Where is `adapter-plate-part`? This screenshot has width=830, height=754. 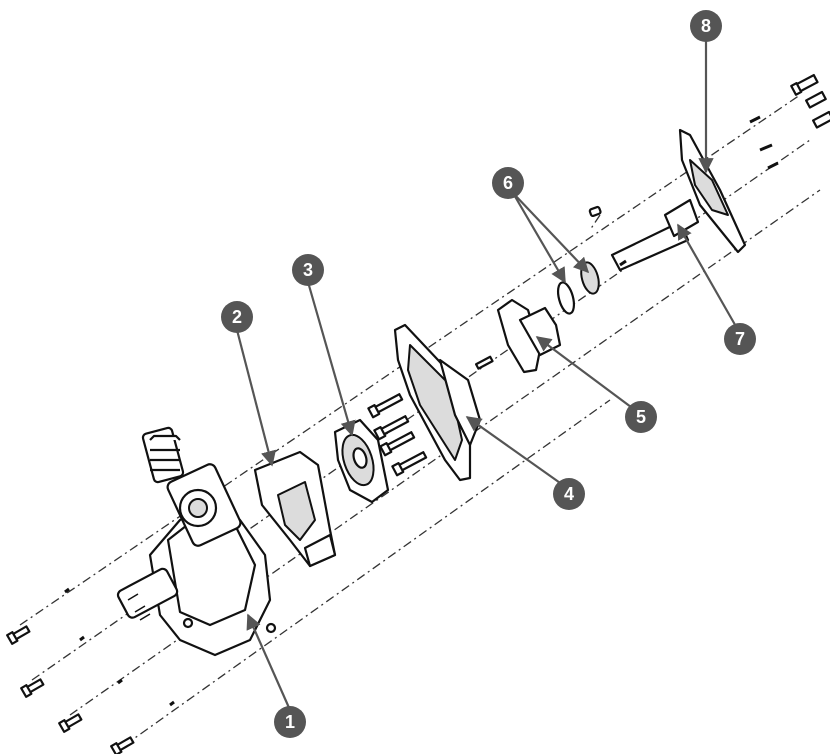 adapter-plate-part is located at coordinates (437, 402).